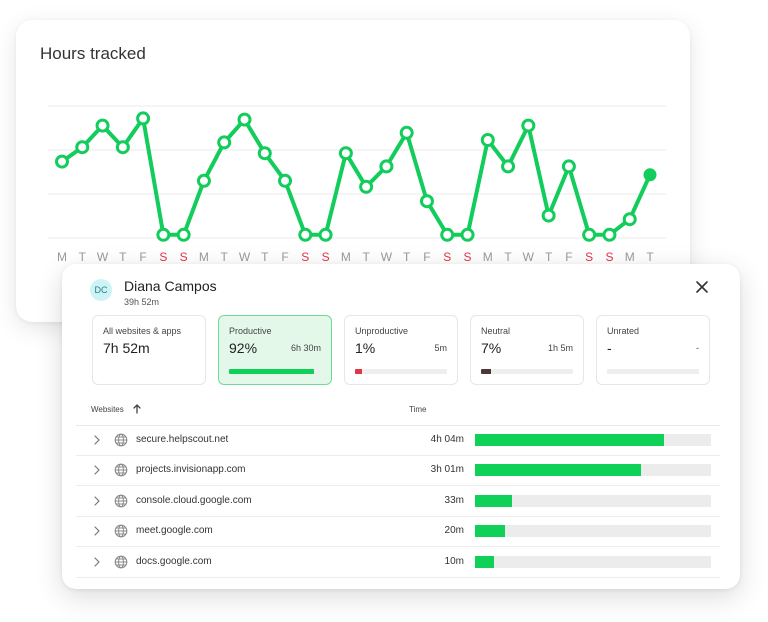  Describe the element at coordinates (194, 500) in the screenshot. I see `website-name: console.cloud.google.com` at that location.